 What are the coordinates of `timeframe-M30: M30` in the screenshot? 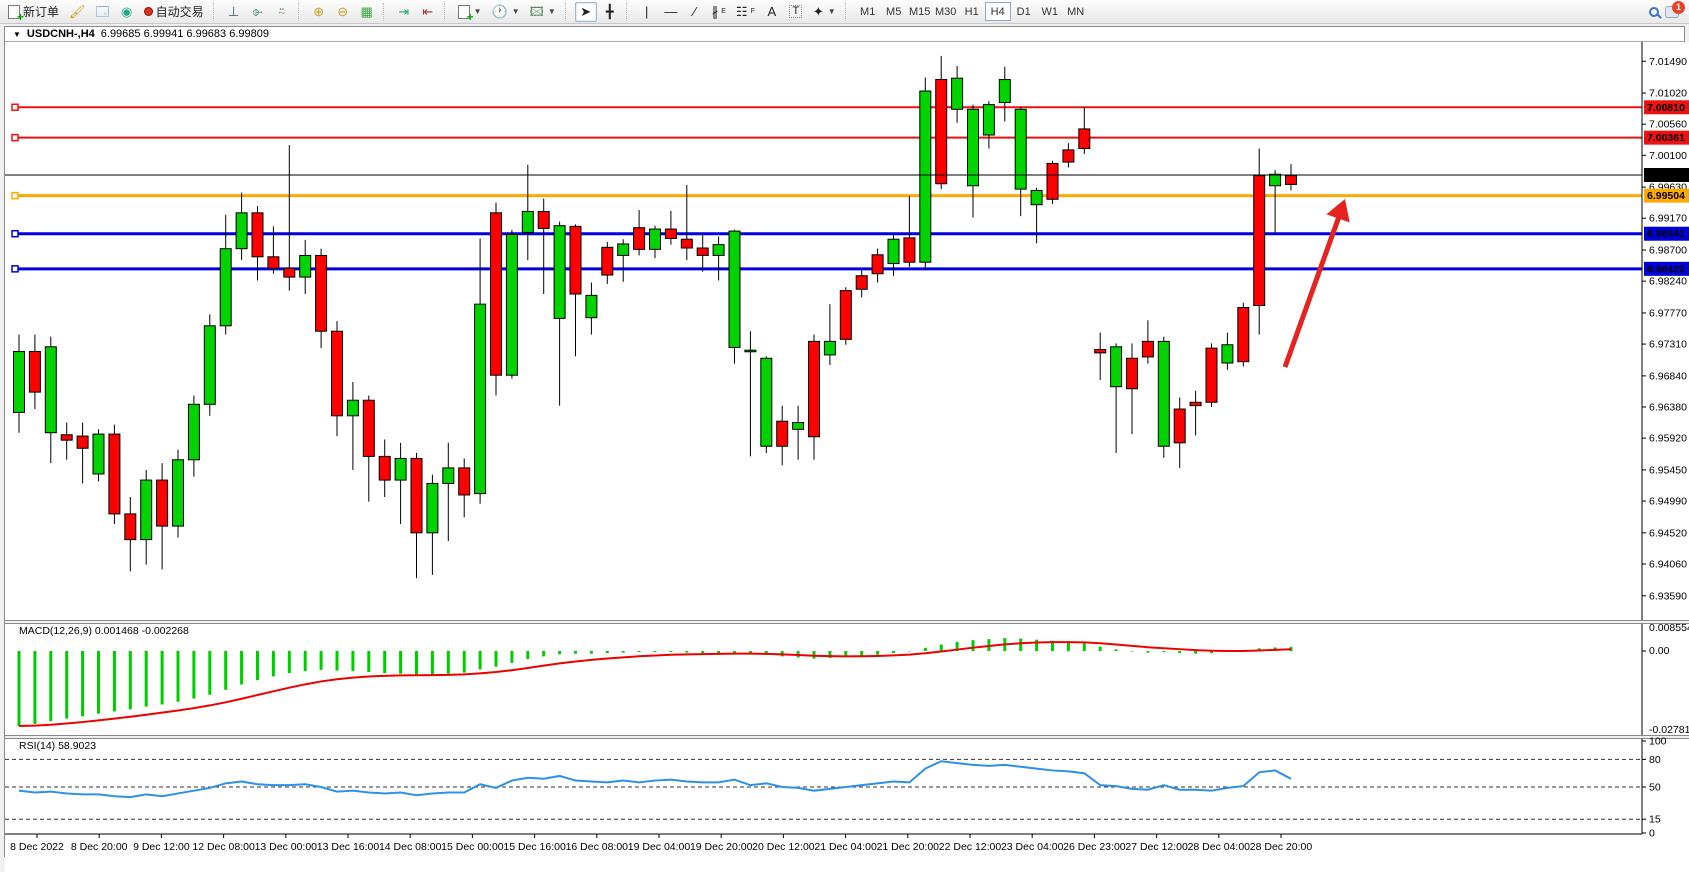 It's located at (945, 11).